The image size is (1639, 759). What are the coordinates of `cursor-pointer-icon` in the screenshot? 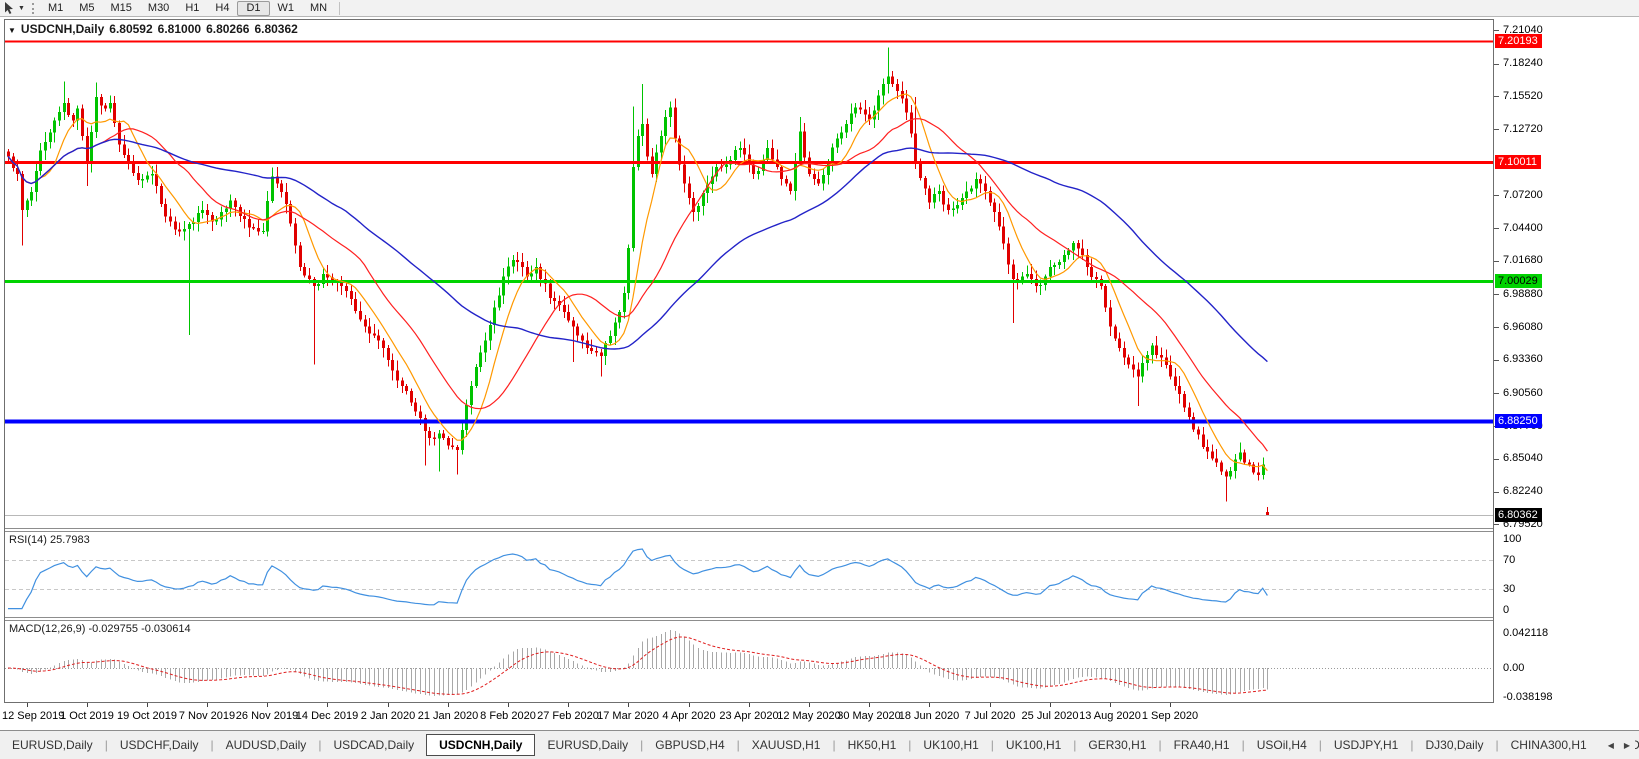 It's located at (9, 8).